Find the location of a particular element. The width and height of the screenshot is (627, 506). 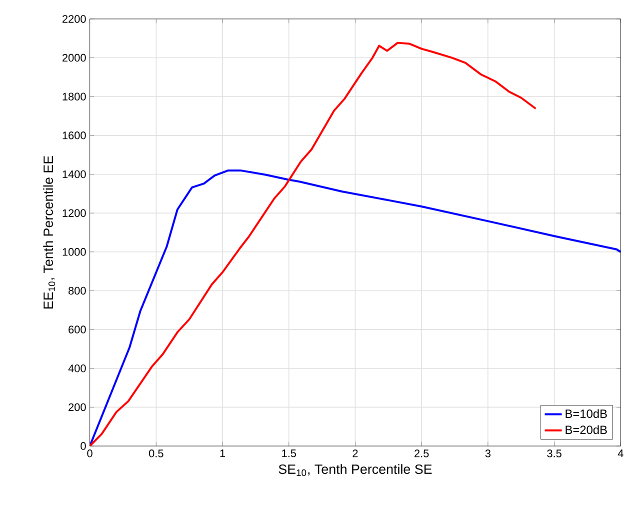

y-tick-label: 2000 is located at coordinates (74, 58).